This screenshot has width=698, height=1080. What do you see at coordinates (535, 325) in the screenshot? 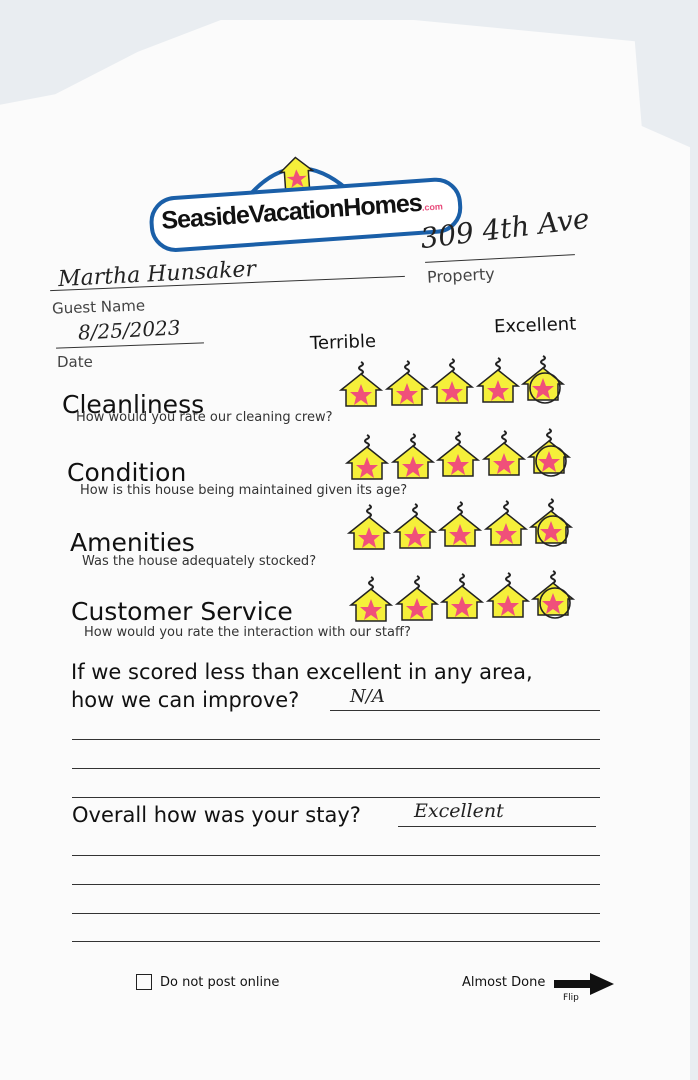
I see `scale-high-label: Excellent` at bounding box center [535, 325].